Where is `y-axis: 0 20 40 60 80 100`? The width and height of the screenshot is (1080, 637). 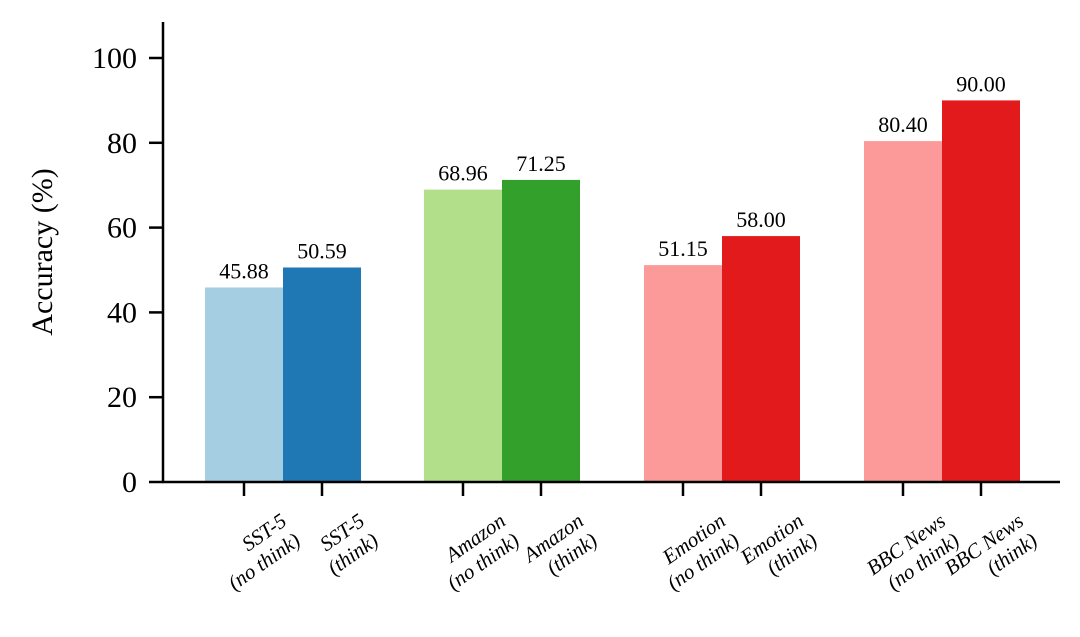 y-axis: 0 20 40 60 80 100 is located at coordinates (128, 260).